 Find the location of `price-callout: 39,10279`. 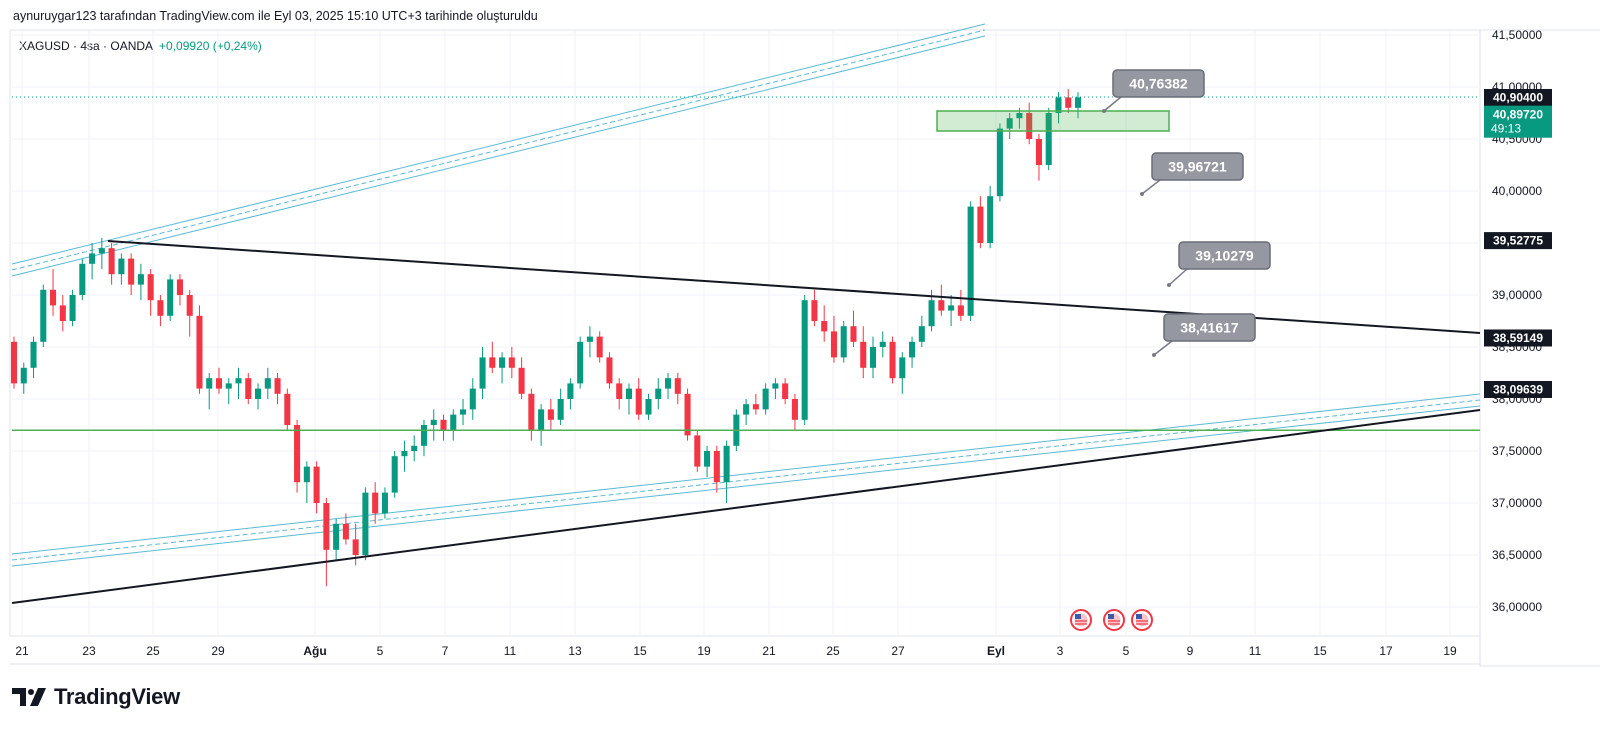

price-callout: 39,10279 is located at coordinates (1219, 264).